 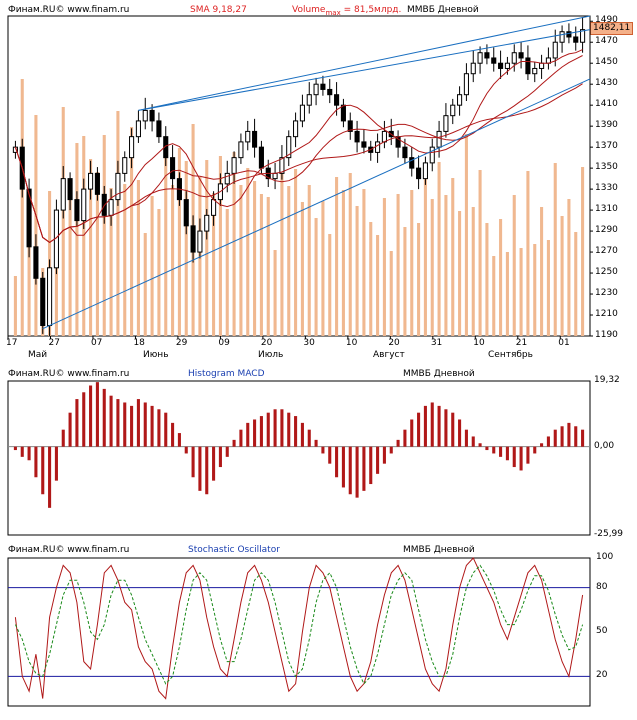 What do you see at coordinates (606, 335) in the screenshot?
I see `price-ytick-label: 1190` at bounding box center [606, 335].